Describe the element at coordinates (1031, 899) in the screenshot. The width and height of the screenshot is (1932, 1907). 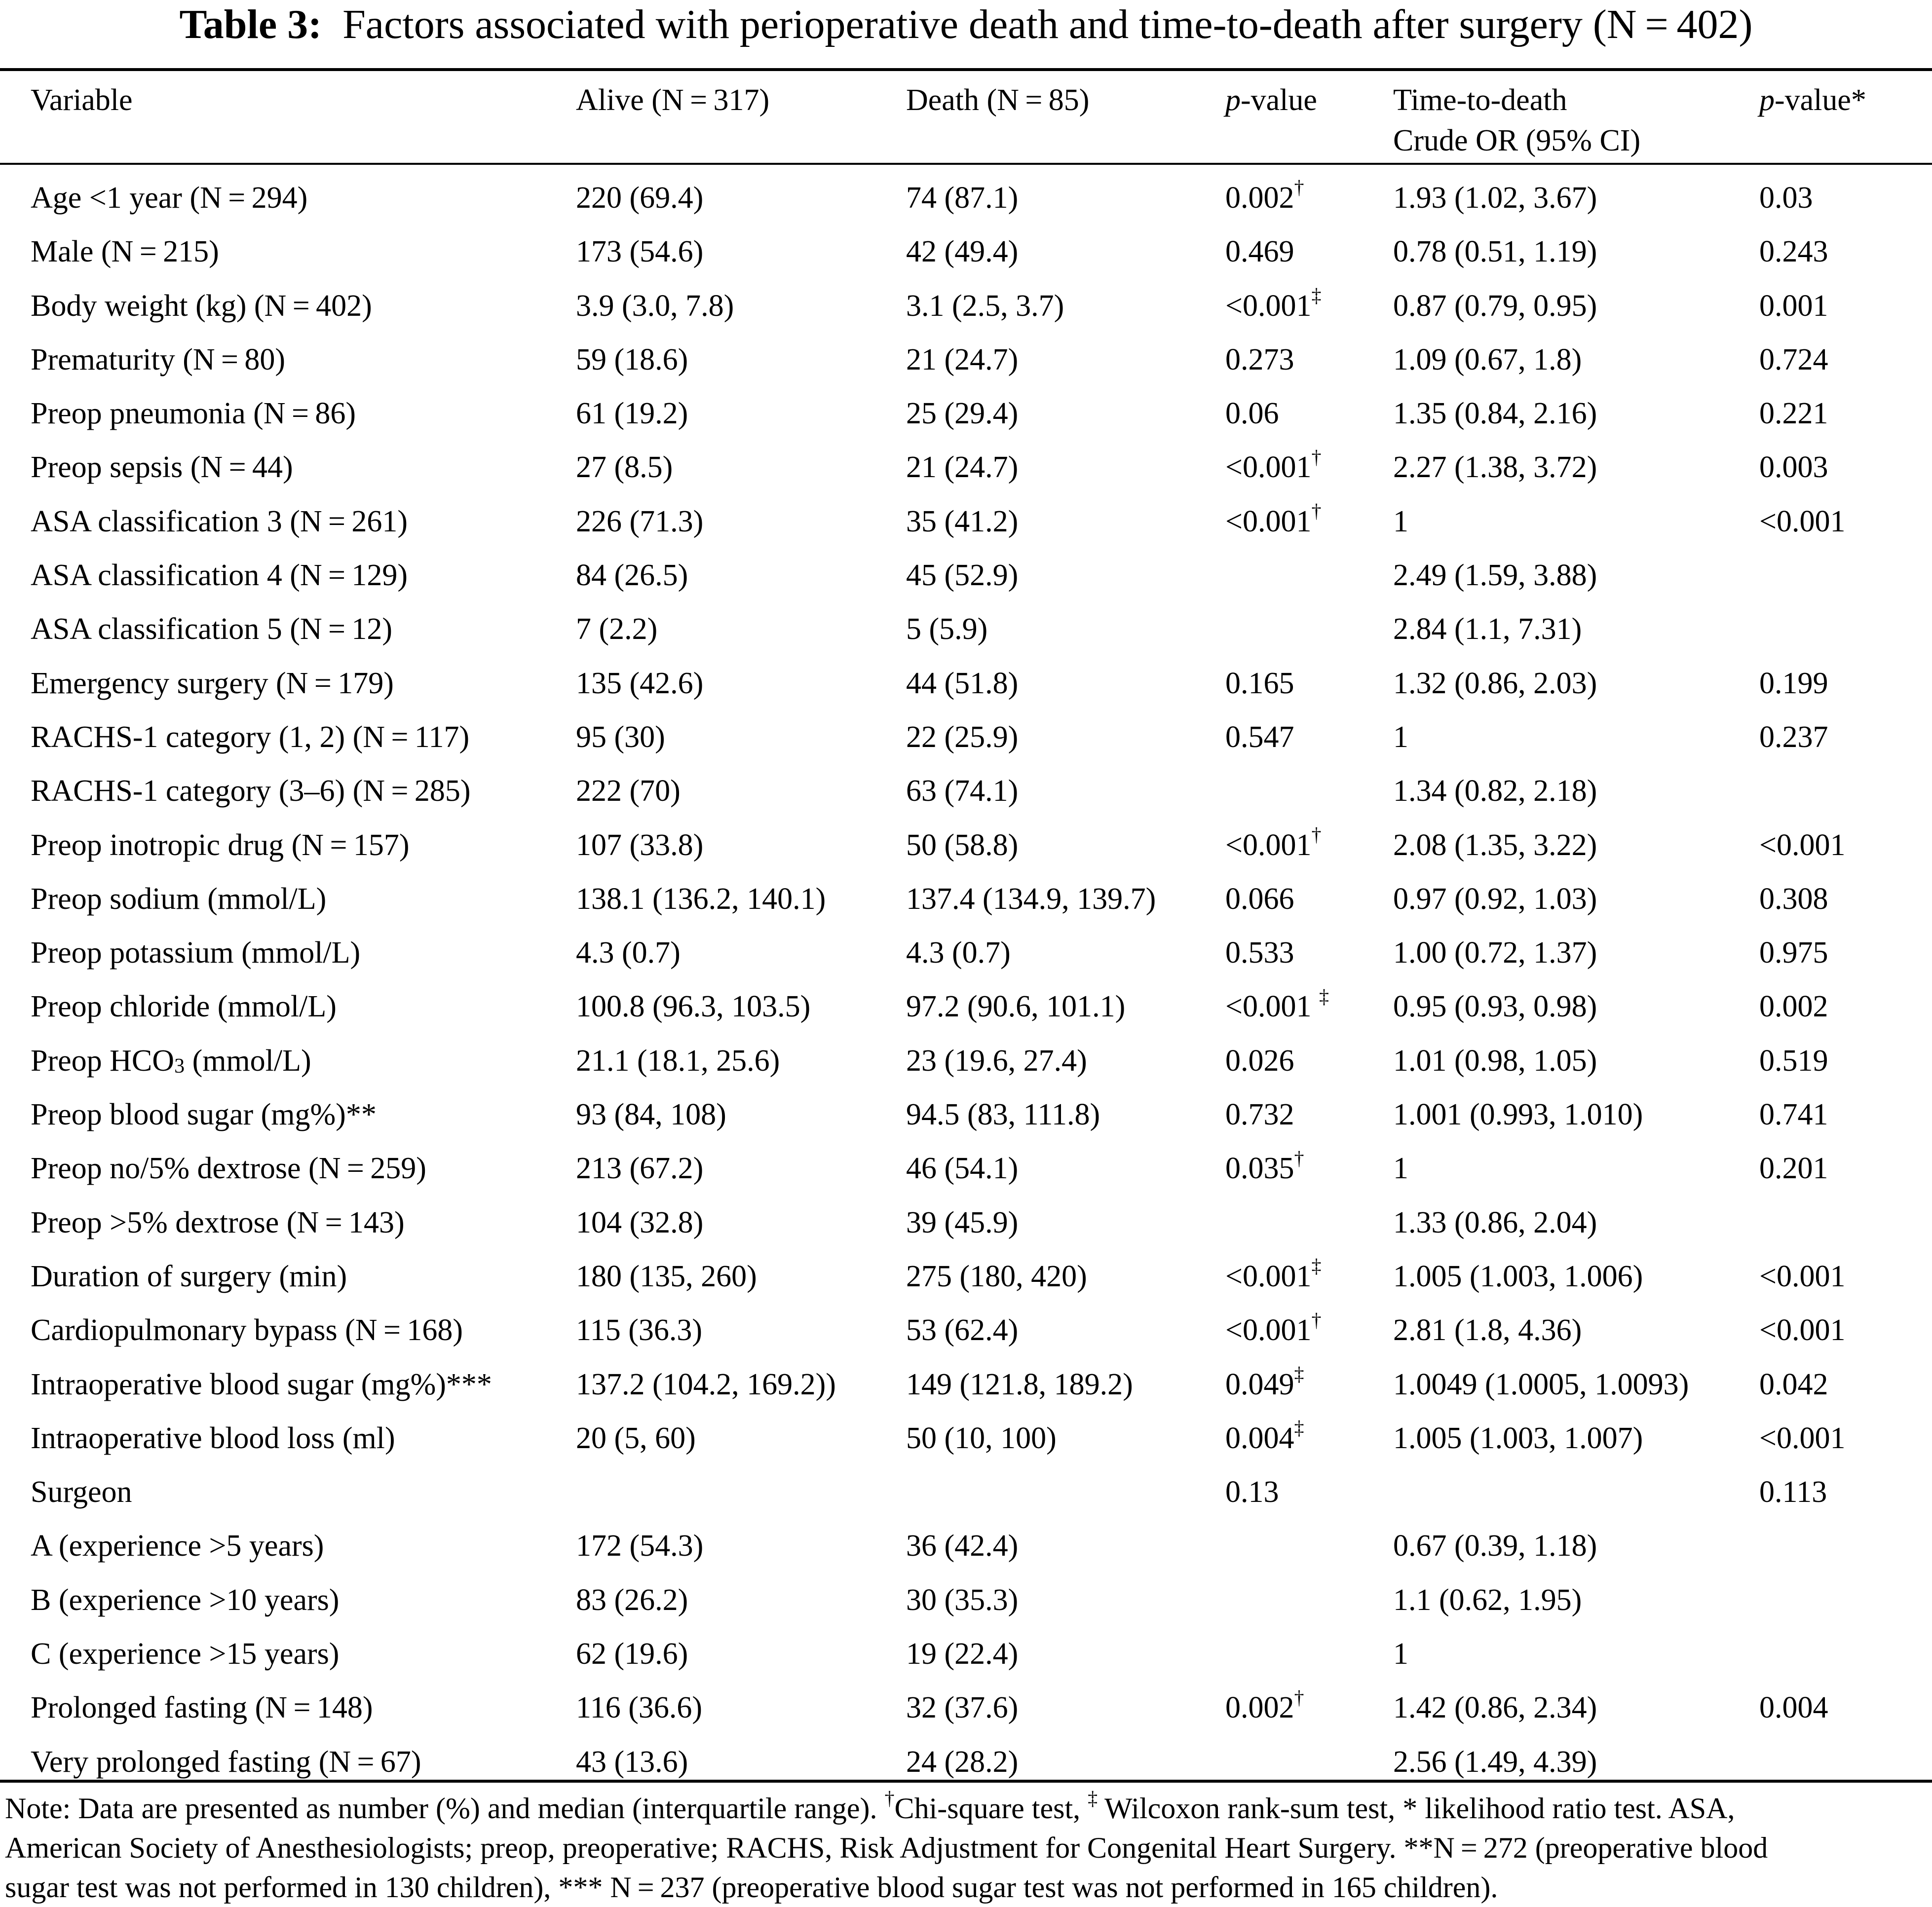
I see `death-cell: 137.4 (134.9, 139.7)` at that location.